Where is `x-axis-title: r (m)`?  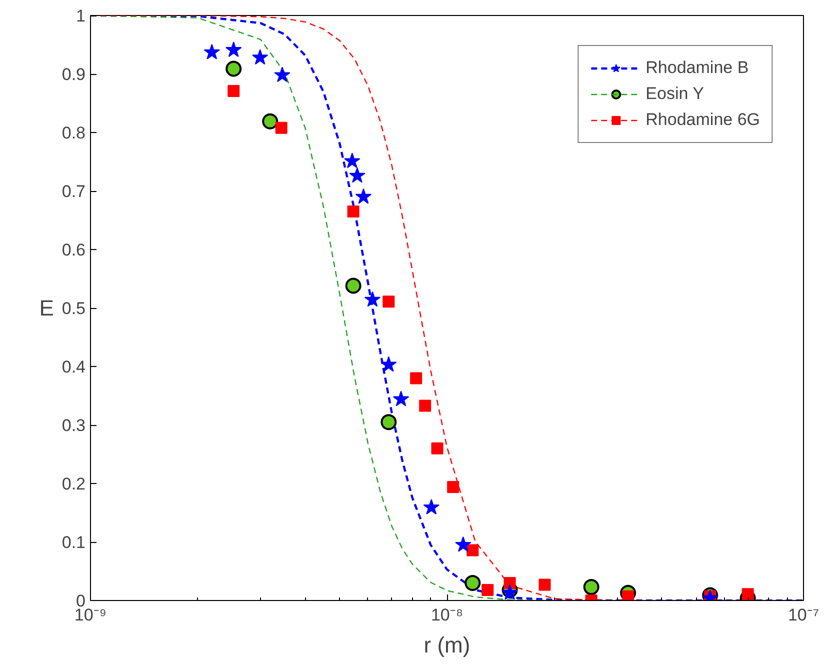 x-axis-title: r (m) is located at coordinates (447, 645).